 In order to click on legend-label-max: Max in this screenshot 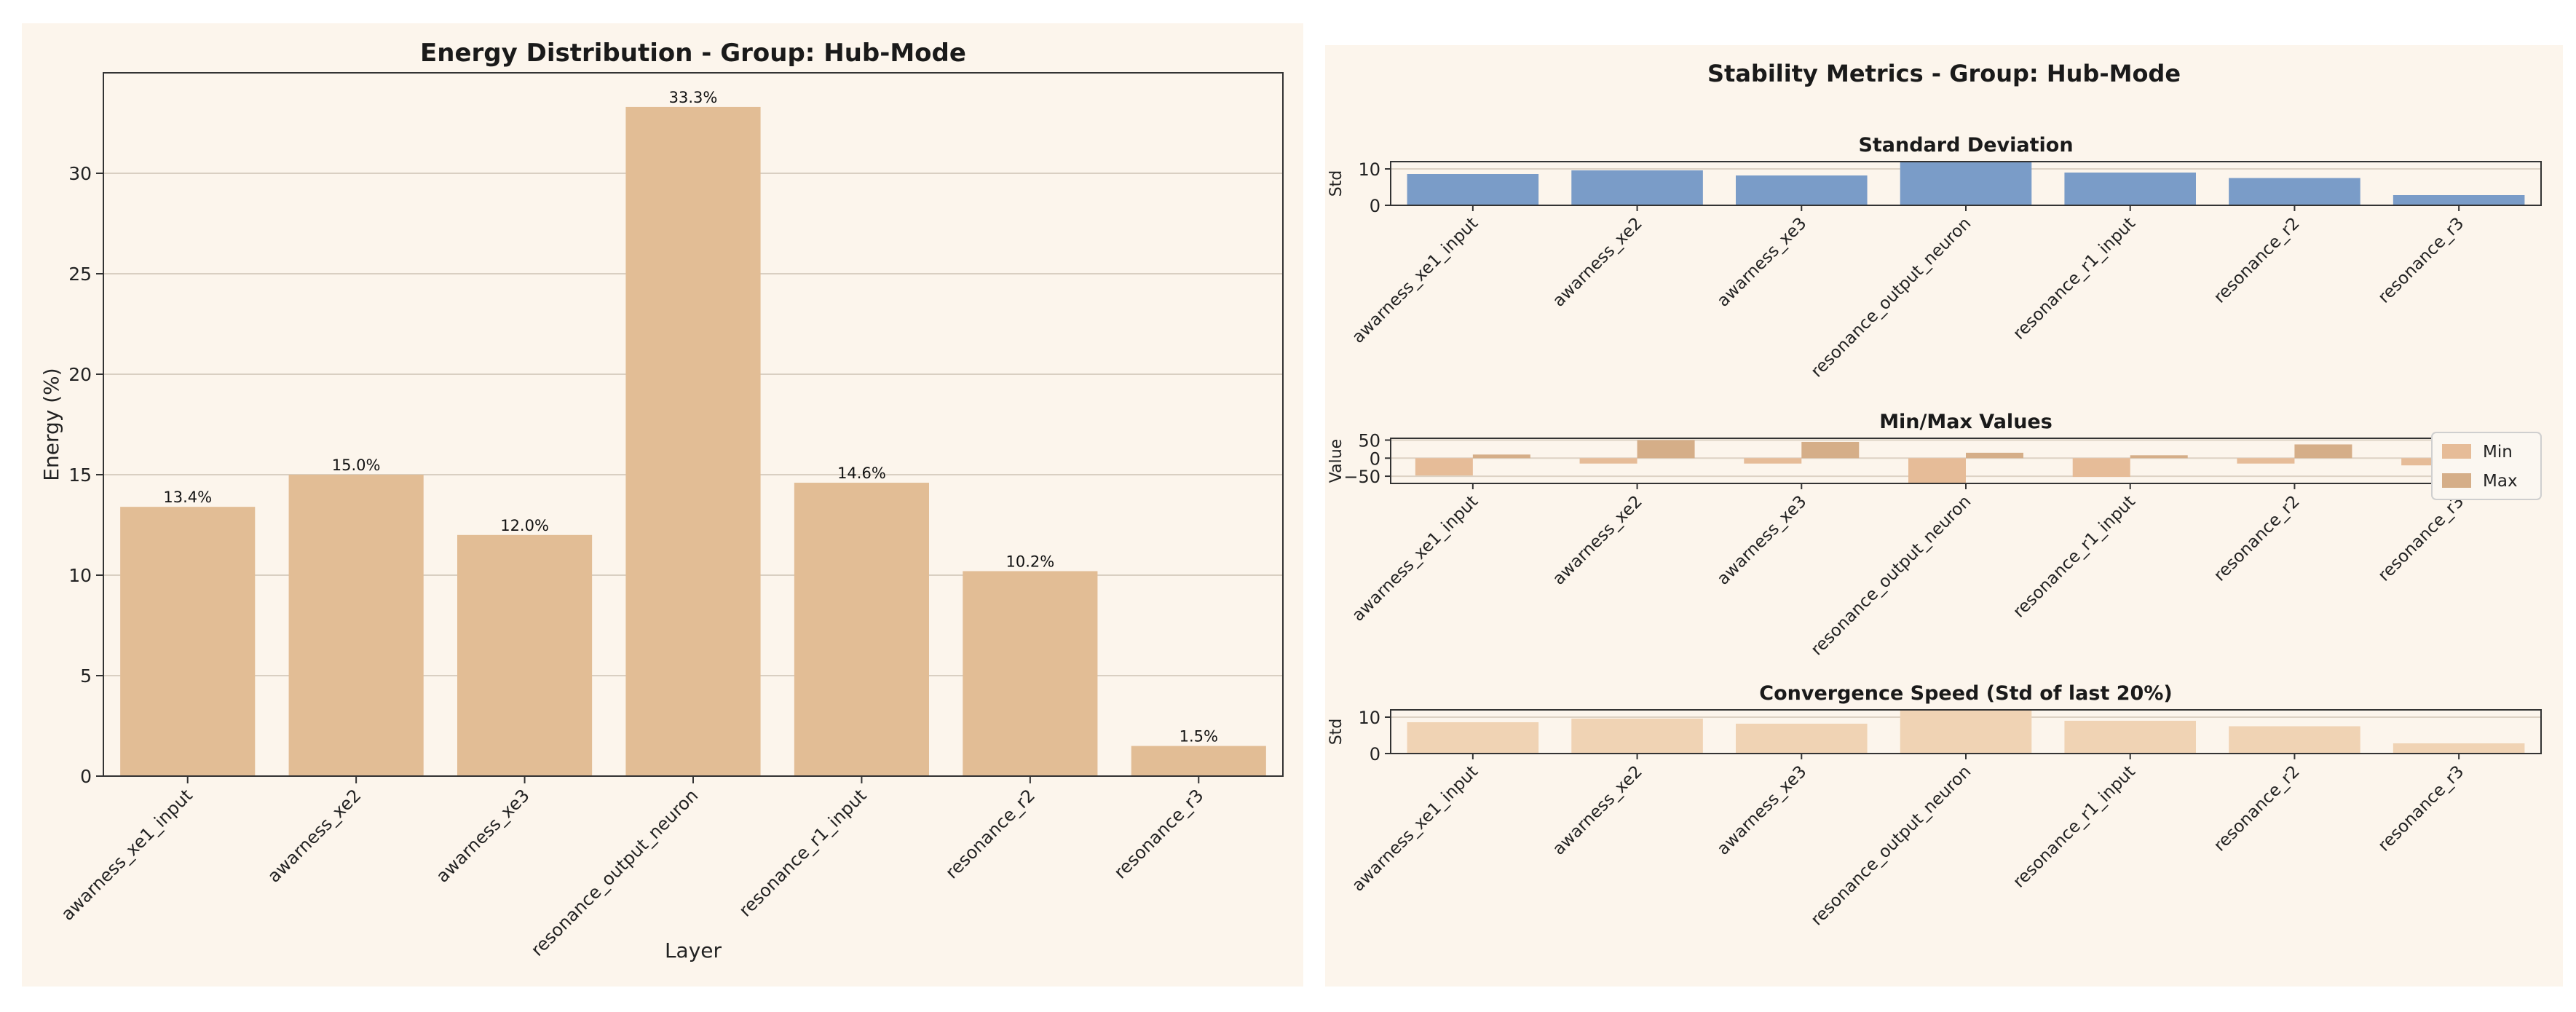, I will do `click(2500, 481)`.